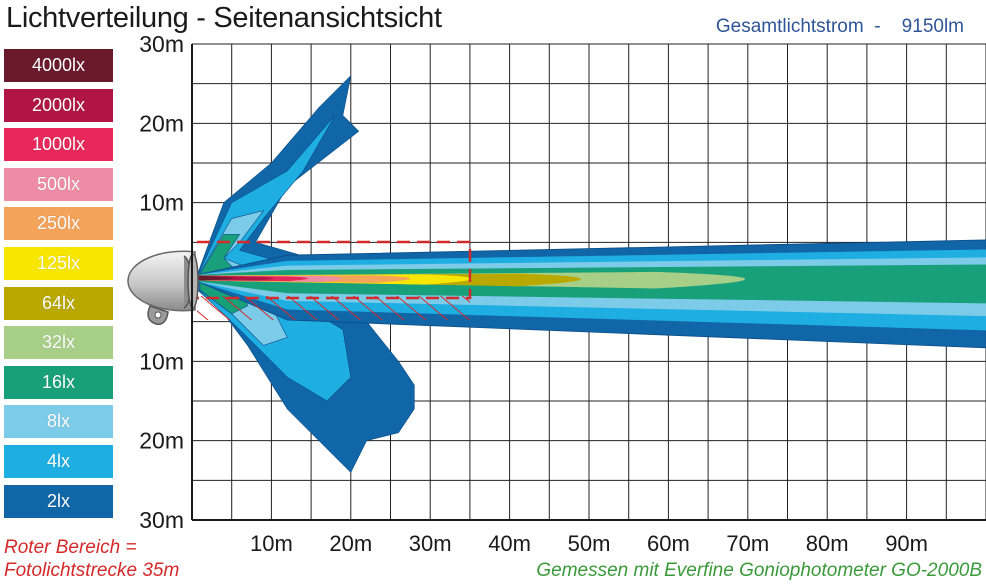 Image resolution: width=986 pixels, height=586 pixels. I want to click on legend-item-2lx: 2lx, so click(58, 501).